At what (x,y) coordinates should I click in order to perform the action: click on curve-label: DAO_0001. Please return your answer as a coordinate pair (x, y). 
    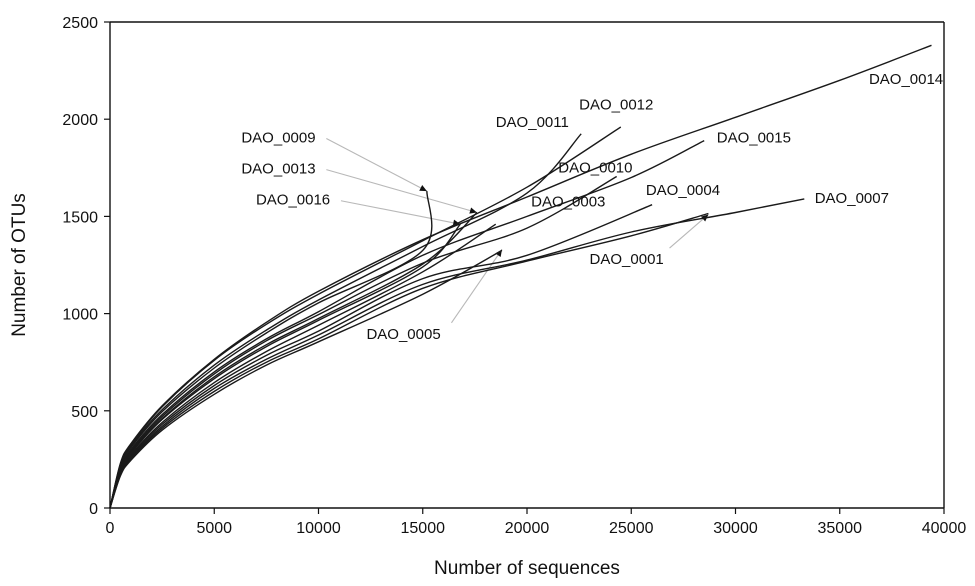
    Looking at the image, I should click on (627, 259).